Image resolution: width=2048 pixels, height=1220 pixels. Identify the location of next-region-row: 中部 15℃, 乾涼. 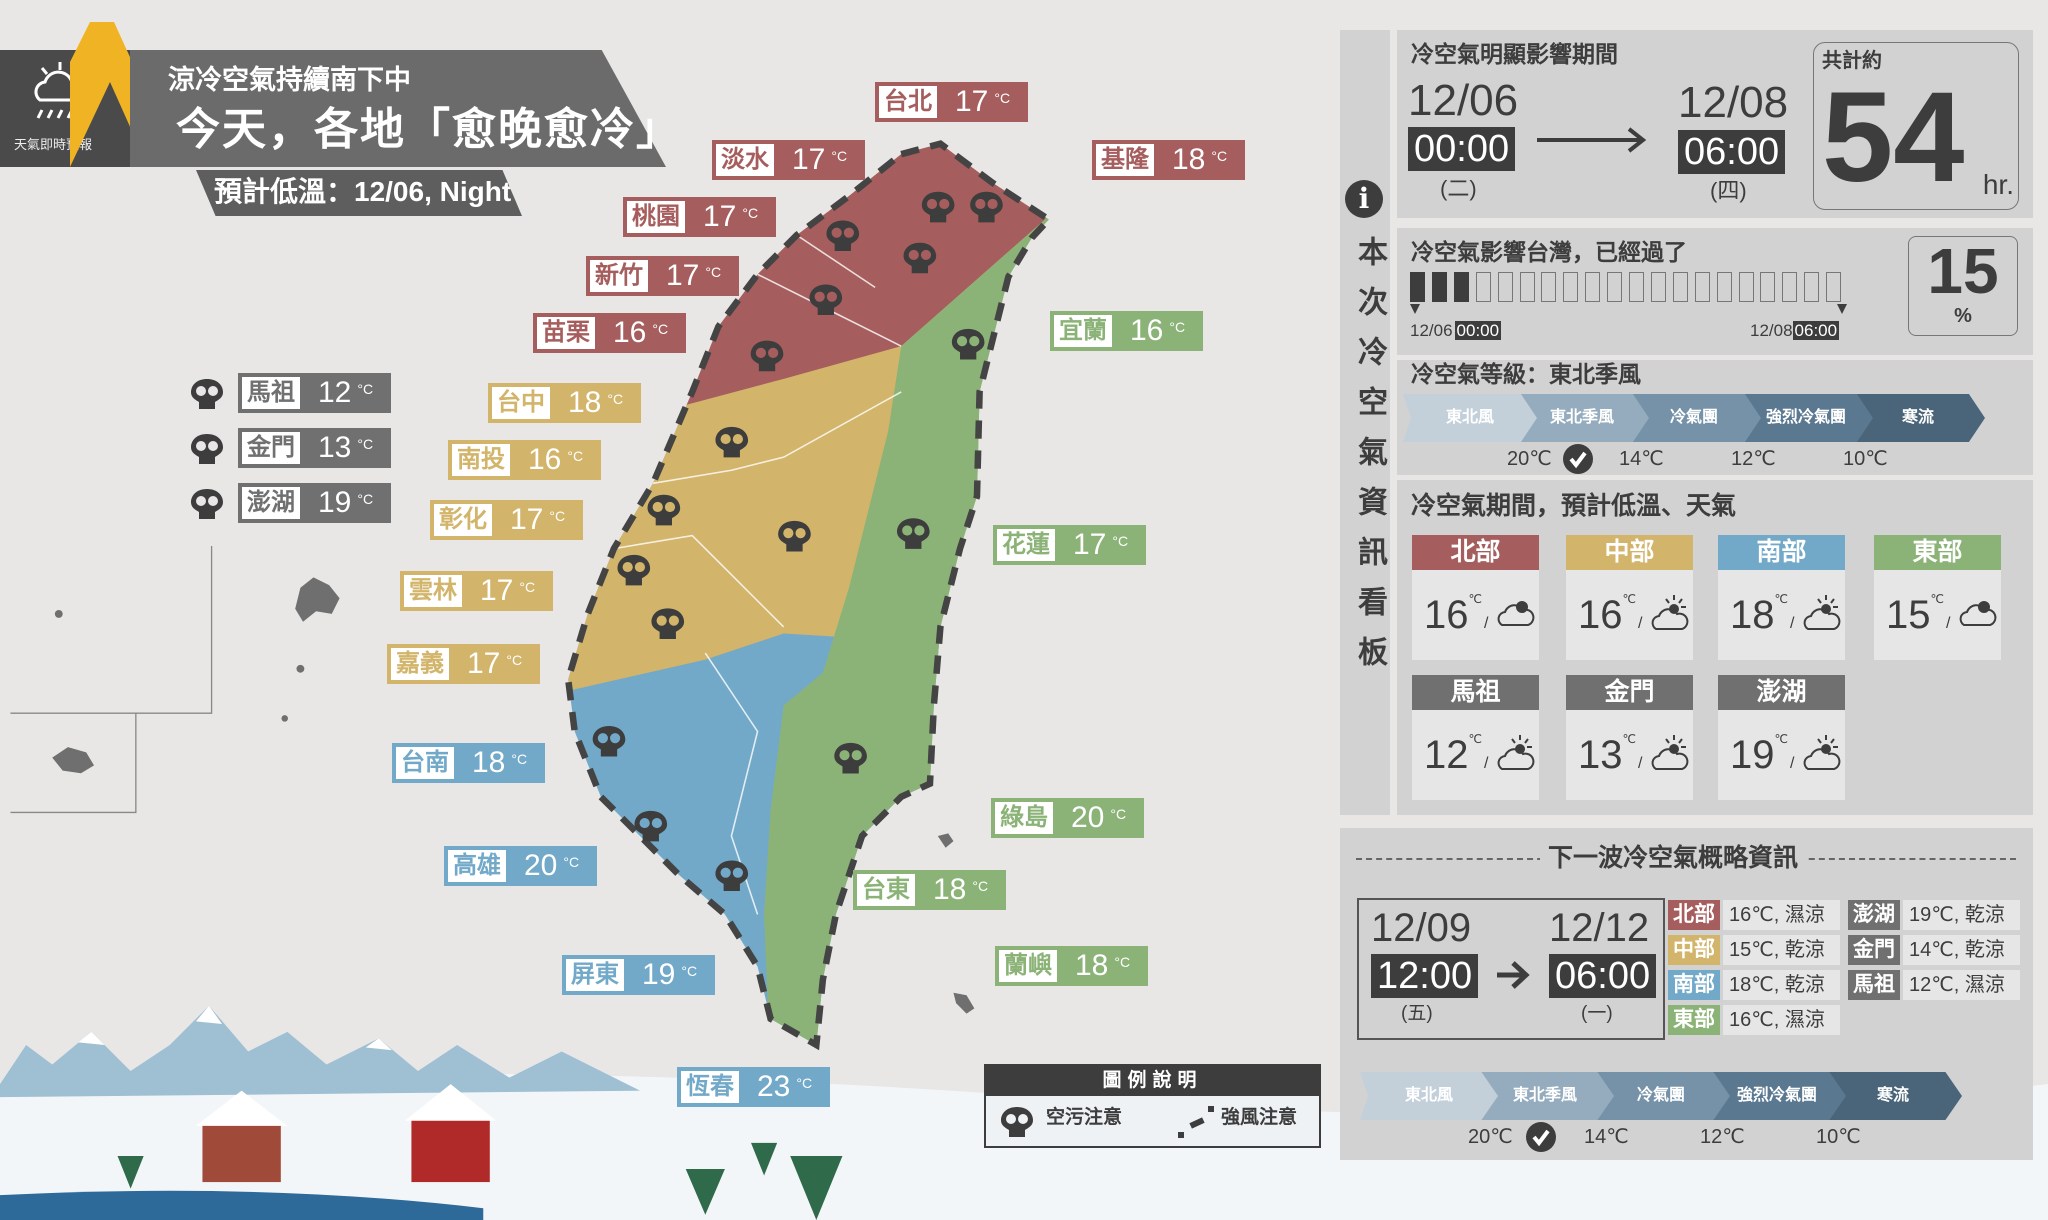
(1754, 950).